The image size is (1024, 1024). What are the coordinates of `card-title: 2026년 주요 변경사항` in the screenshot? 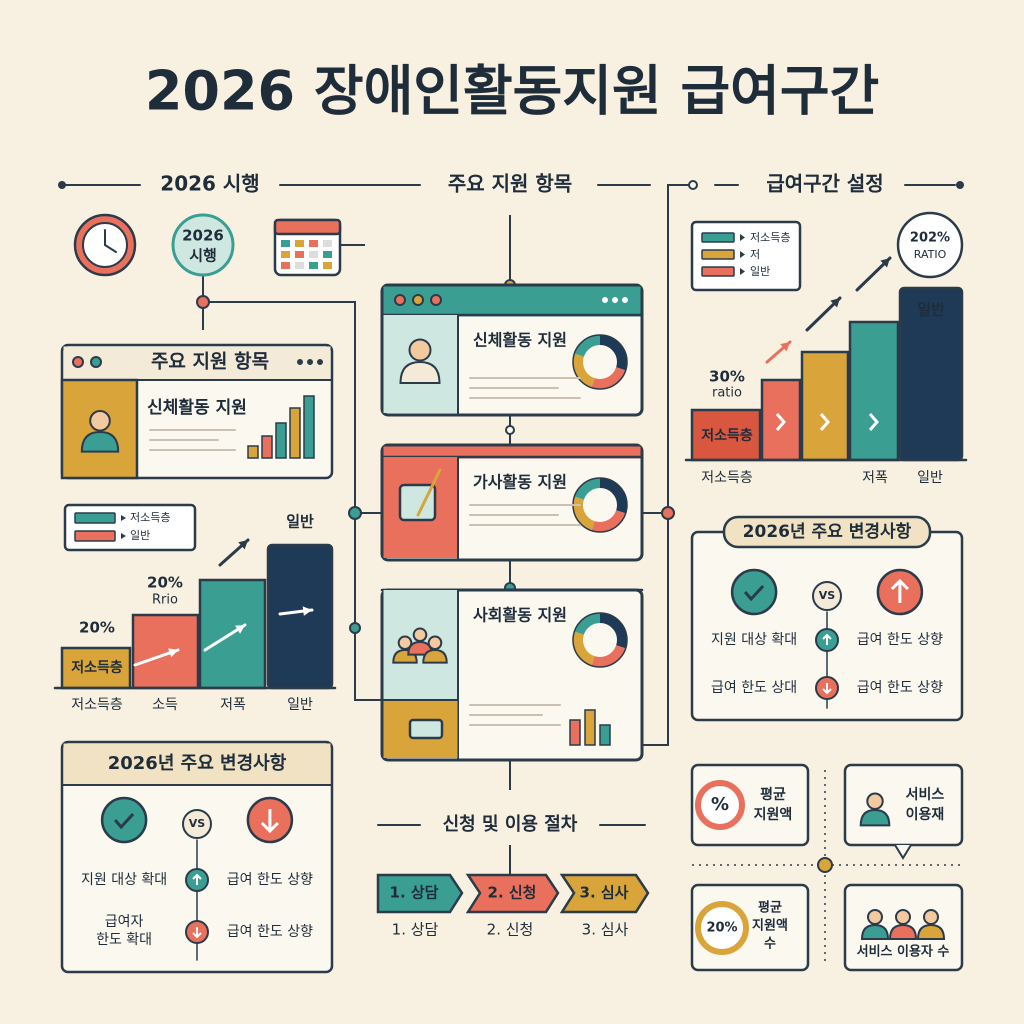 It's located at (827, 531).